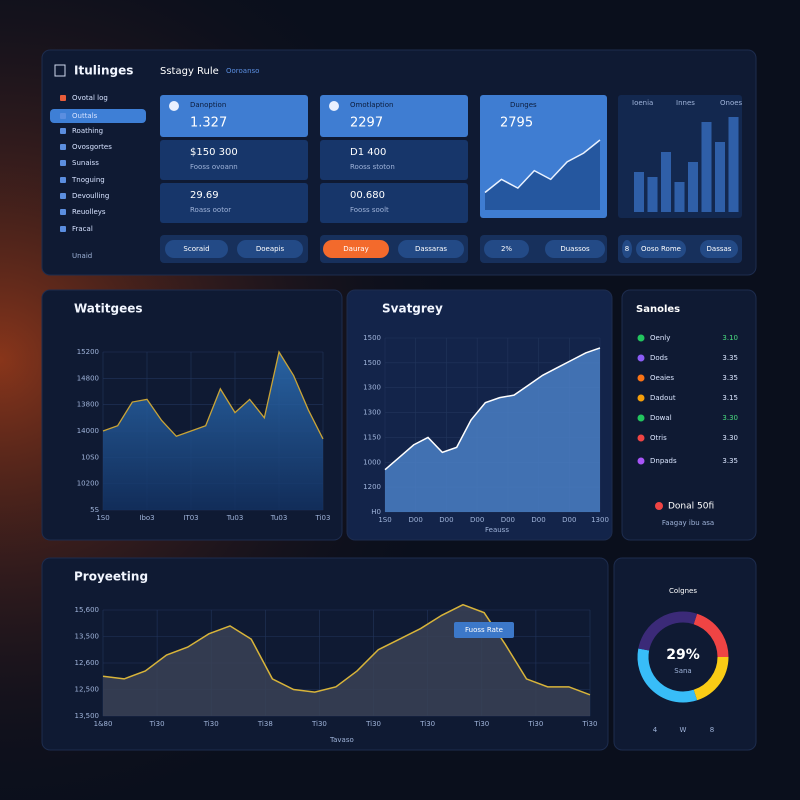  What do you see at coordinates (85, 163) in the screenshot?
I see `nav-item: Sunaiss` at bounding box center [85, 163].